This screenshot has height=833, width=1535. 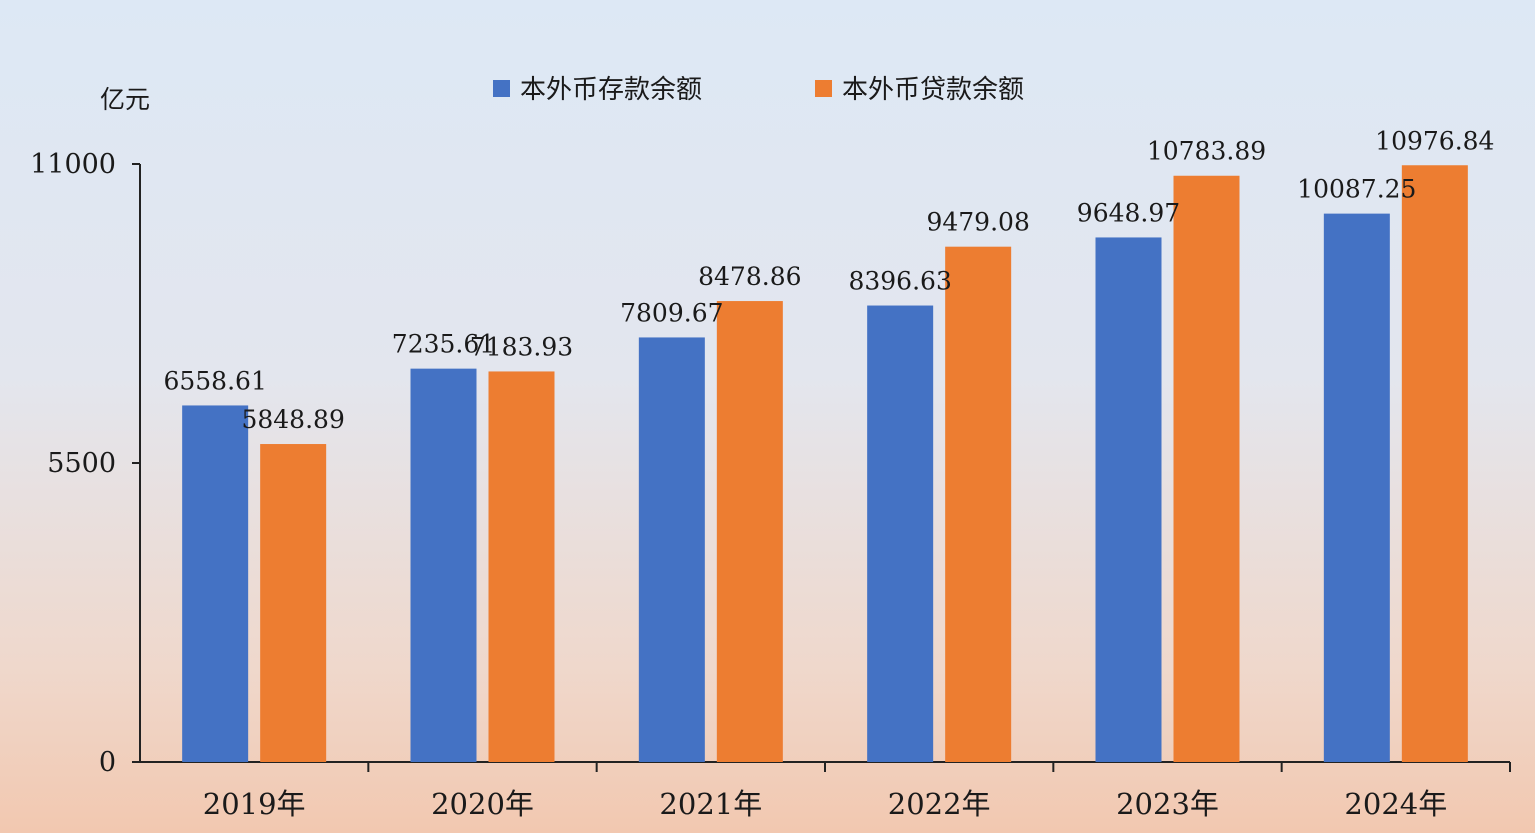 I want to click on legend-label-loans: 本外币贷款余额, so click(x=933, y=90).